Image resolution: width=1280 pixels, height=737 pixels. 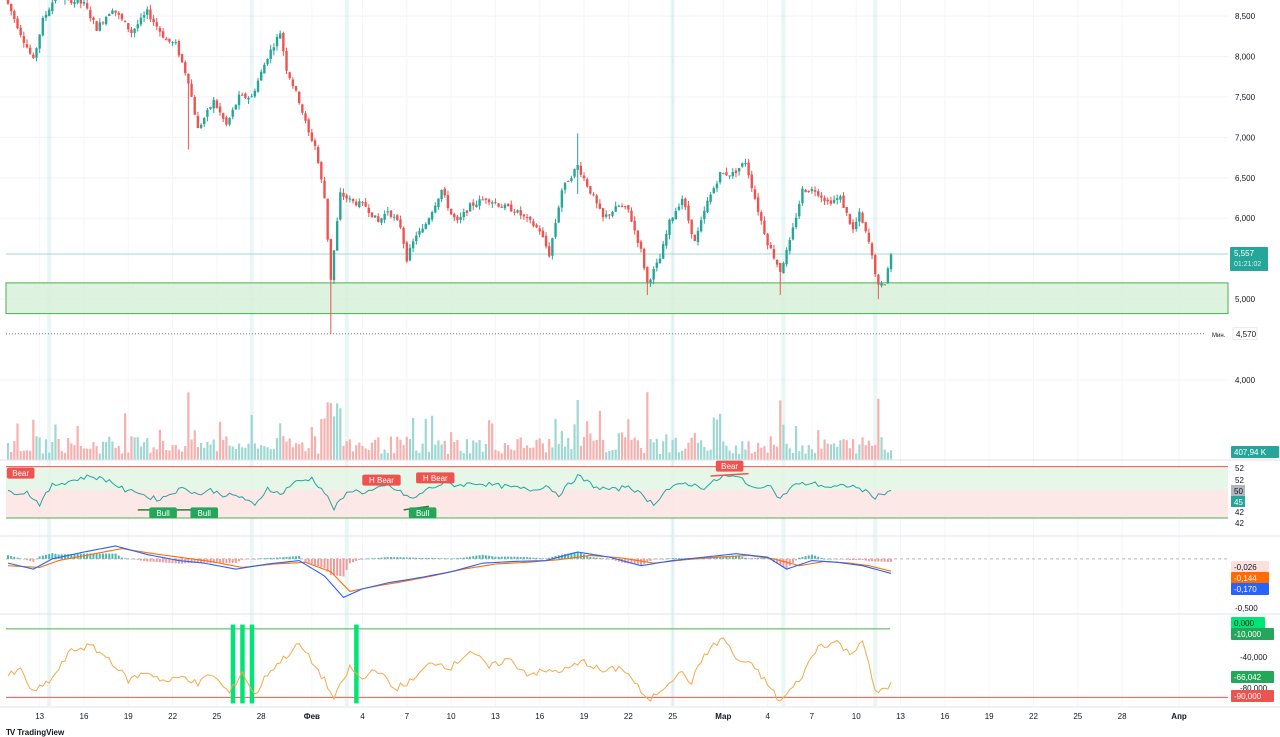 What do you see at coordinates (346, 353) in the screenshot?
I see `signal-vline` at bounding box center [346, 353].